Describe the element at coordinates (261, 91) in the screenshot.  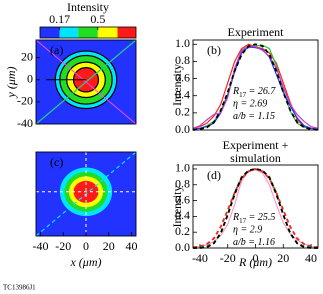
I see `annotation-rest: = 26.7` at that location.